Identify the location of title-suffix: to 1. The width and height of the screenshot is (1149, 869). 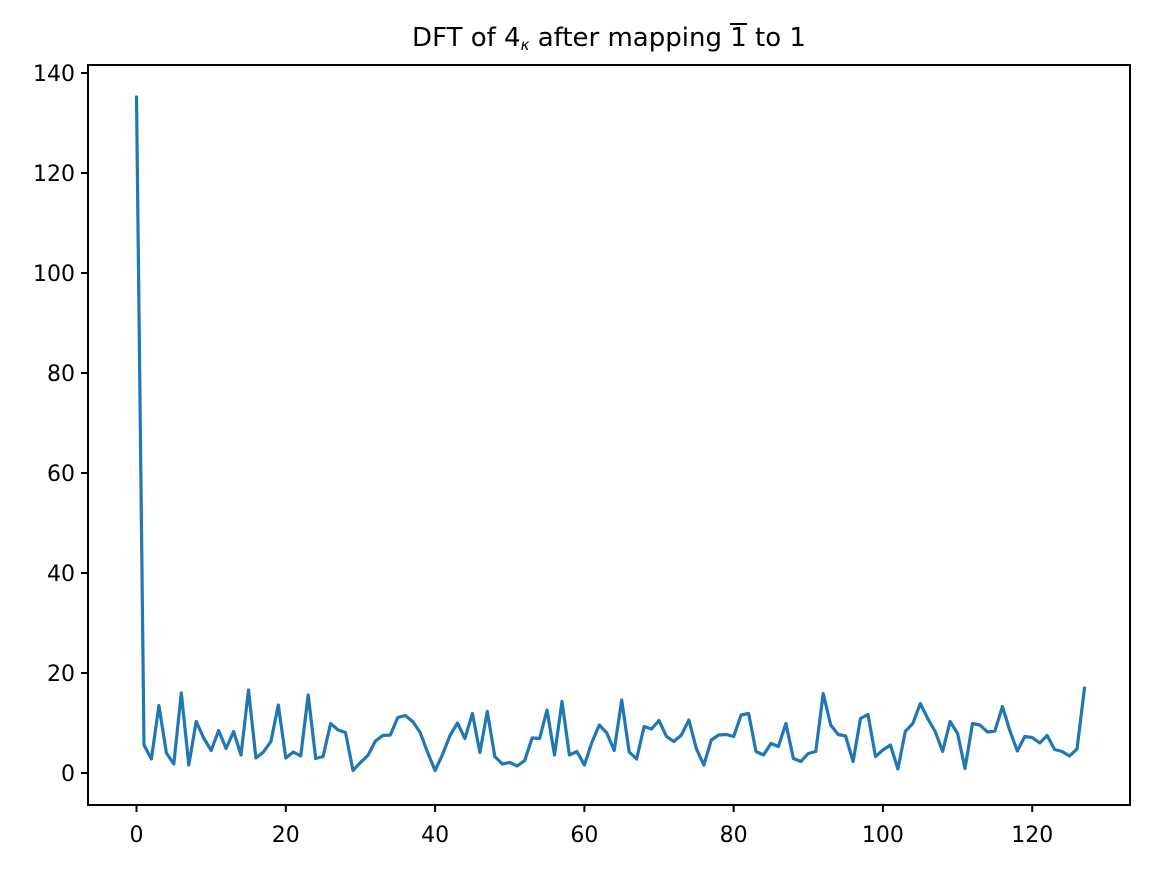
(776, 38).